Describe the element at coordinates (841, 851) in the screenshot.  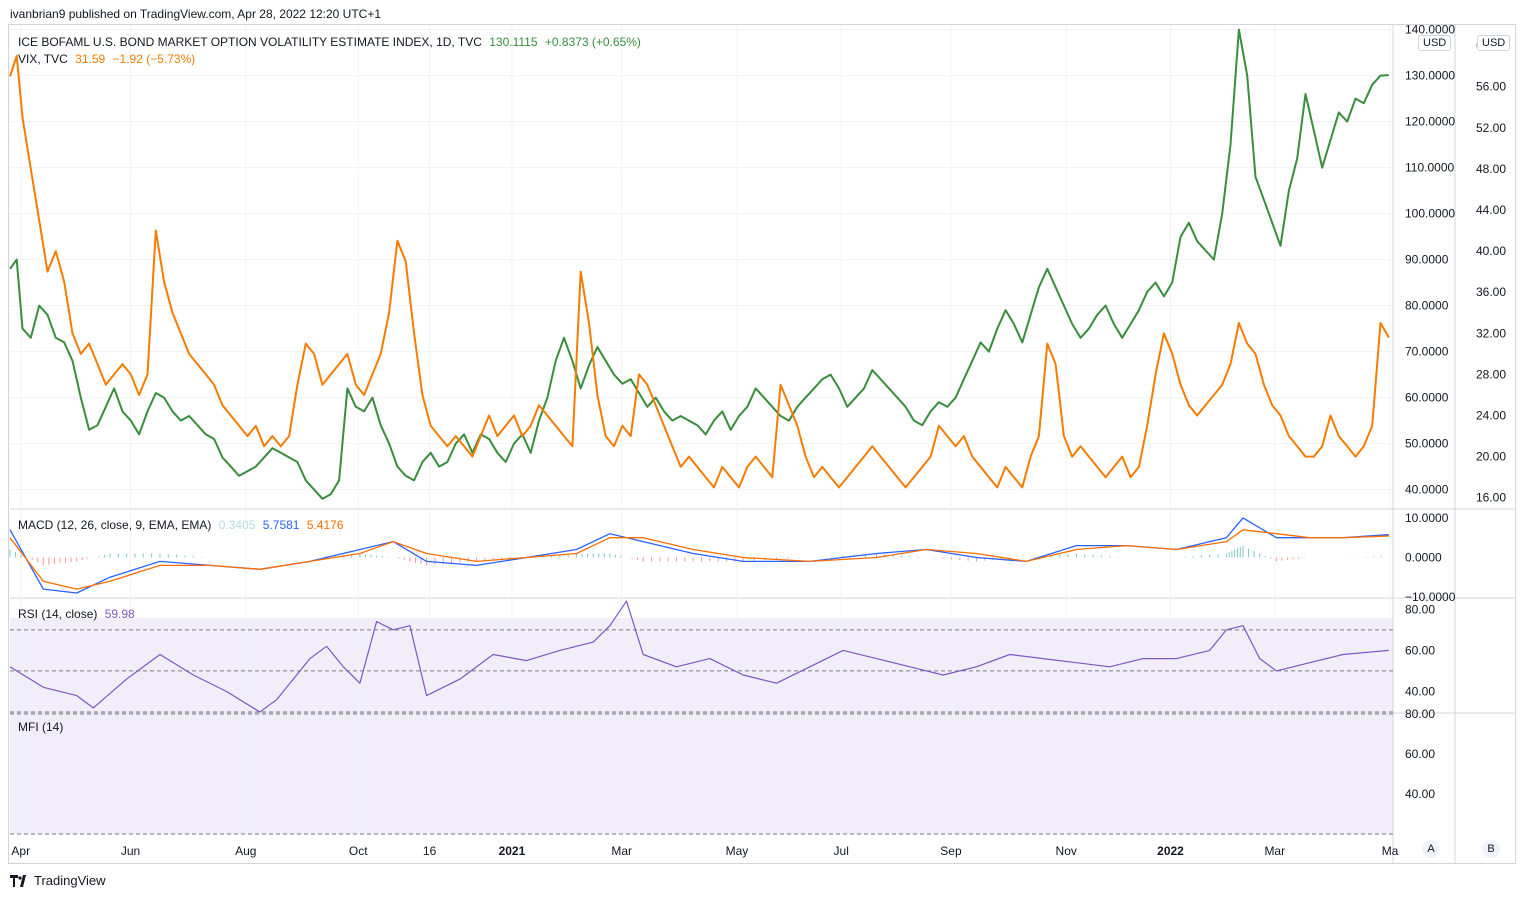
I see `x-tick-label: Jul` at that location.